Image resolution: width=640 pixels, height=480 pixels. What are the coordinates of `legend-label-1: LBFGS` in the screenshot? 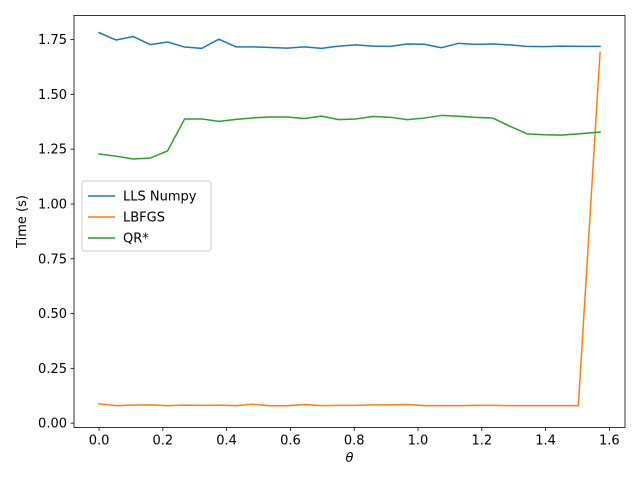 It's located at (144, 218).